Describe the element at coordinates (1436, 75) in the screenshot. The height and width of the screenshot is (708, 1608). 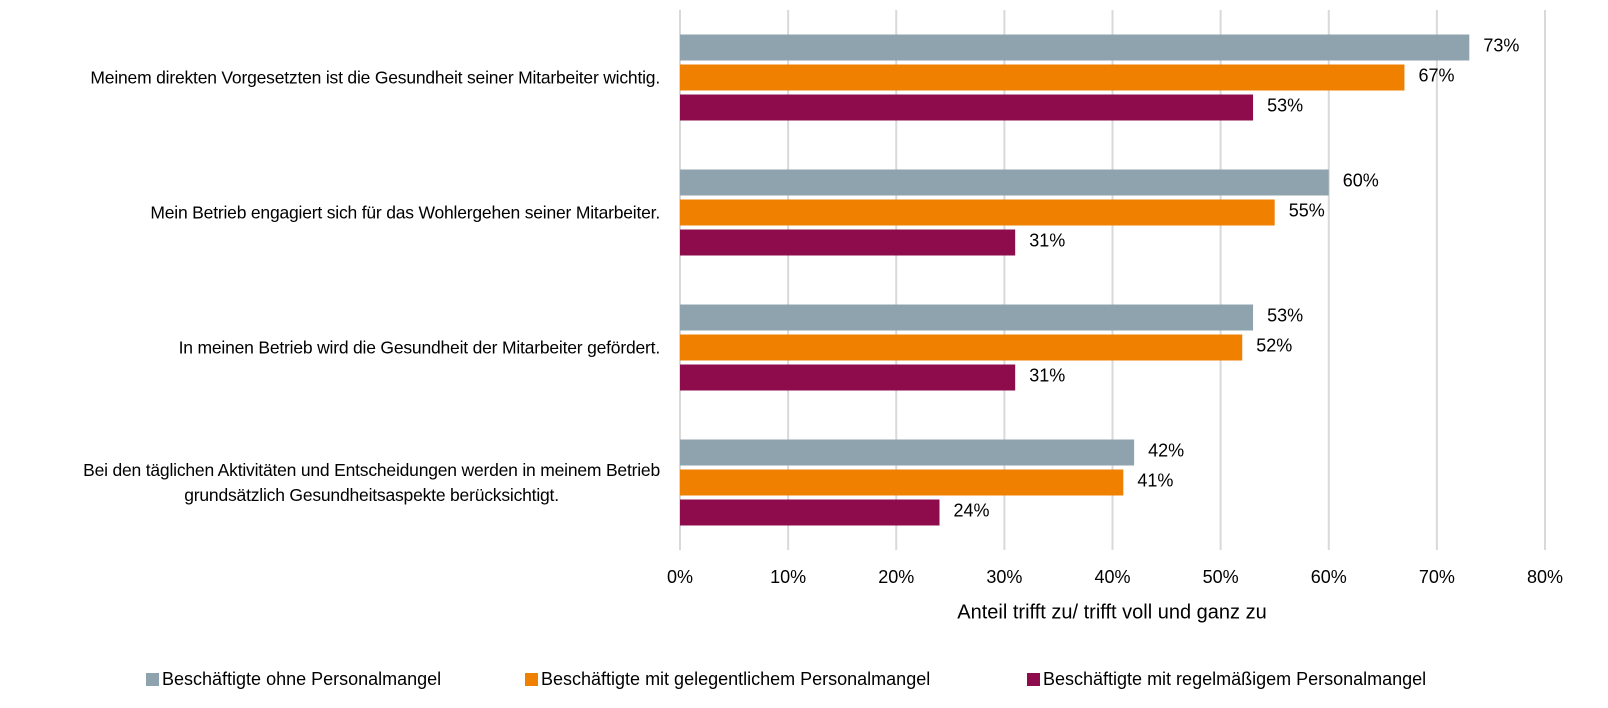
I see `value-label: 67%` at that location.